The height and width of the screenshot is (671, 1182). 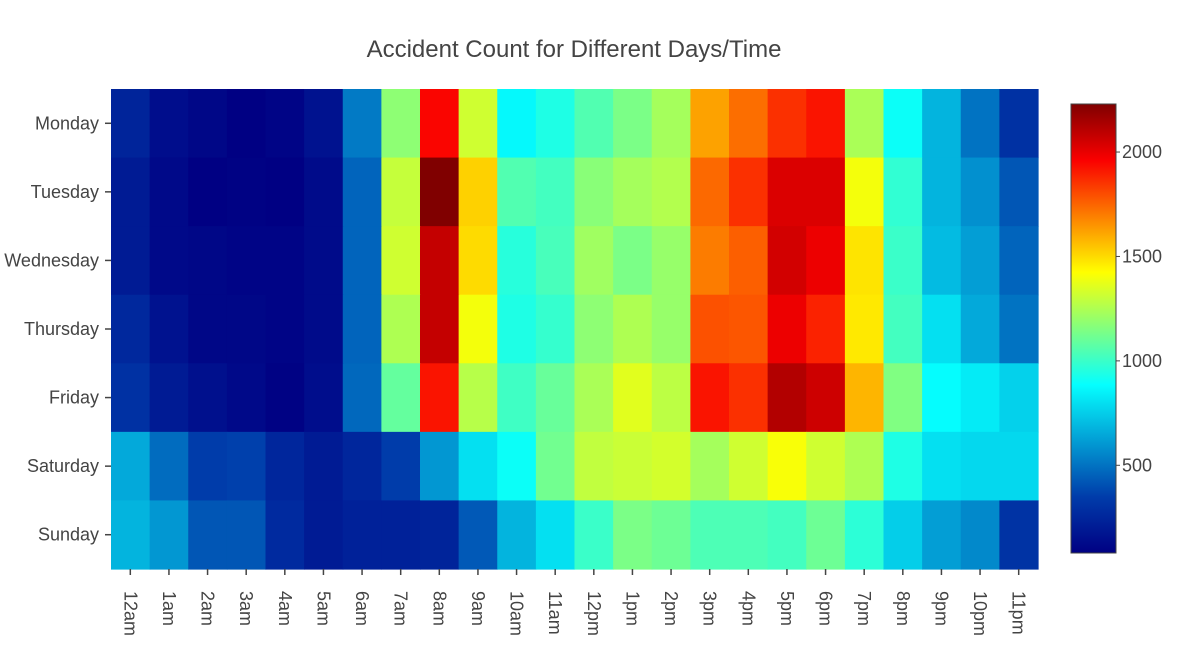 What do you see at coordinates (826, 608) in the screenshot?
I see `x-tick-label: 6pm` at bounding box center [826, 608].